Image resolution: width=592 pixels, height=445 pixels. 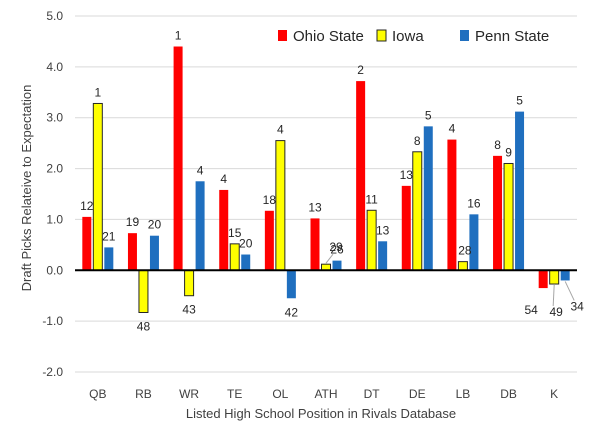 I want to click on x-tick-label-qb: QB, so click(x=97, y=394).